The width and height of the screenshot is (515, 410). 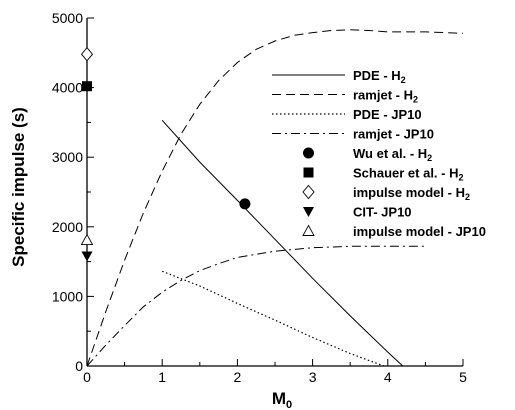 I want to click on legend-entry-2-label-subscript: 2, so click(x=415, y=100).